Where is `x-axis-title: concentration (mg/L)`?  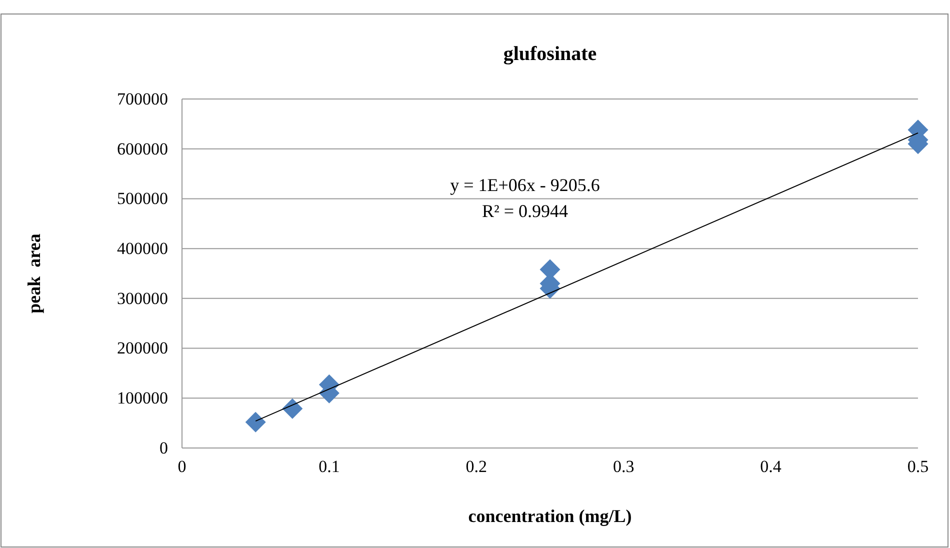
x-axis-title: concentration (mg/L) is located at coordinates (550, 516).